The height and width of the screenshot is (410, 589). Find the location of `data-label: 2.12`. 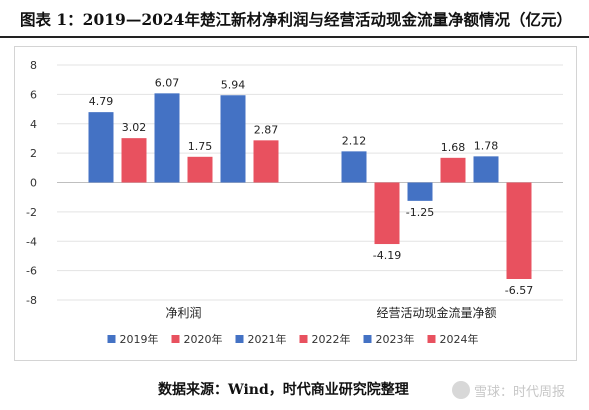

data-label: 2.12 is located at coordinates (354, 140).